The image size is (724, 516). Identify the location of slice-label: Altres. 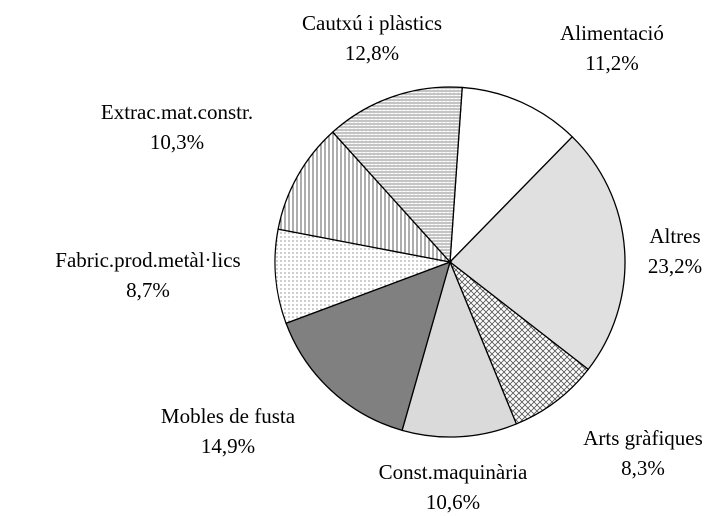
(674, 236).